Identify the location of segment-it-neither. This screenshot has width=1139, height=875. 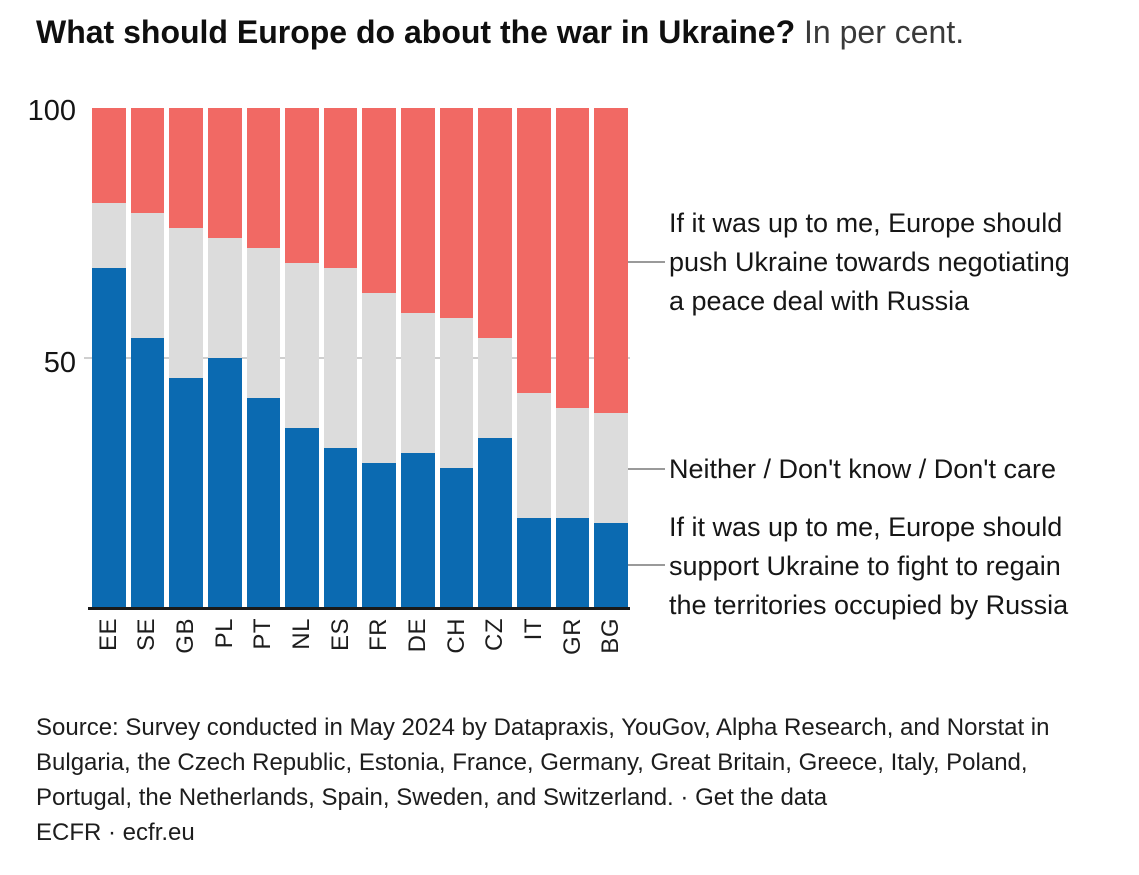
(534, 455).